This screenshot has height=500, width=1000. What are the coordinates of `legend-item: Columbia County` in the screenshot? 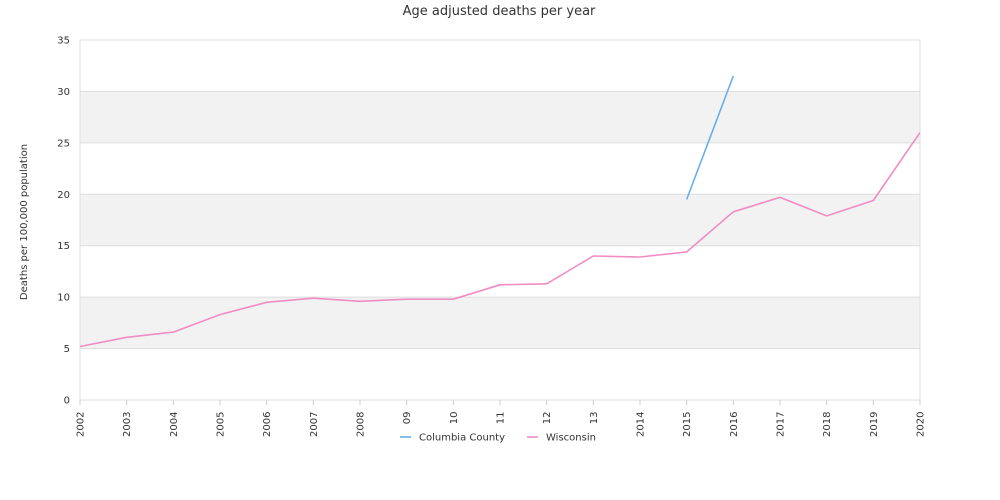 It's located at (452, 438).